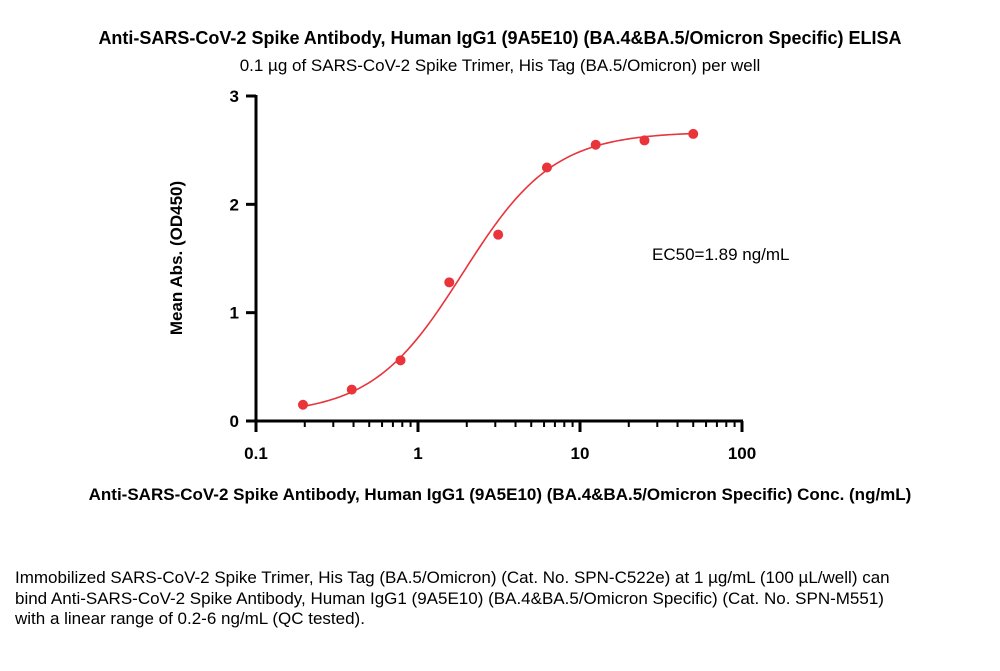 The image size is (1000, 671). Describe the element at coordinates (234, 96) in the screenshot. I see `y-tick-label: 3` at that location.